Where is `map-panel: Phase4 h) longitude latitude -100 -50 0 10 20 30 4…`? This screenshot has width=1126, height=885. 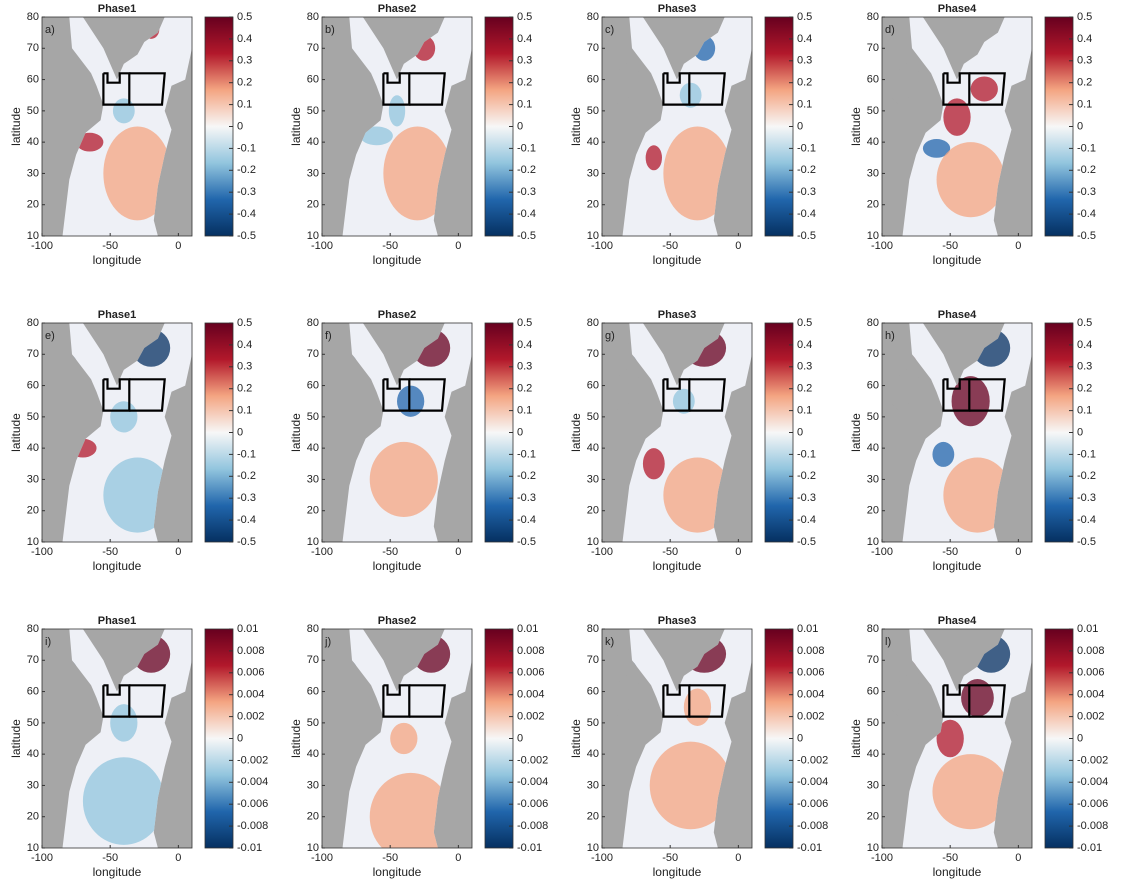 map-panel: Phase4 h) longitude latitude -100 -50 0 10 20 30 4… is located at coordinates (972, 441).